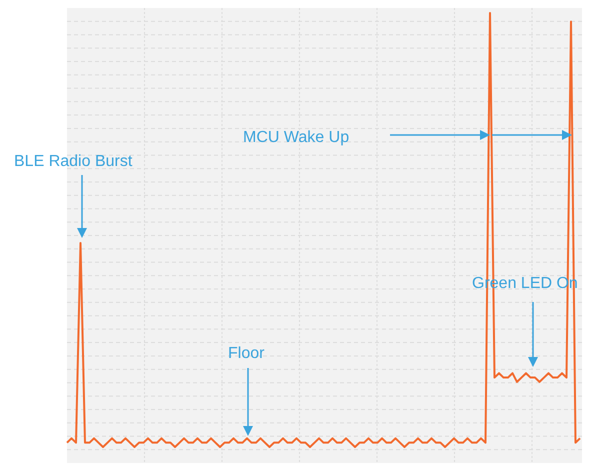 Image resolution: width=596 pixels, height=465 pixels. I want to click on annotation: BLE Radio Burst, so click(73, 161).